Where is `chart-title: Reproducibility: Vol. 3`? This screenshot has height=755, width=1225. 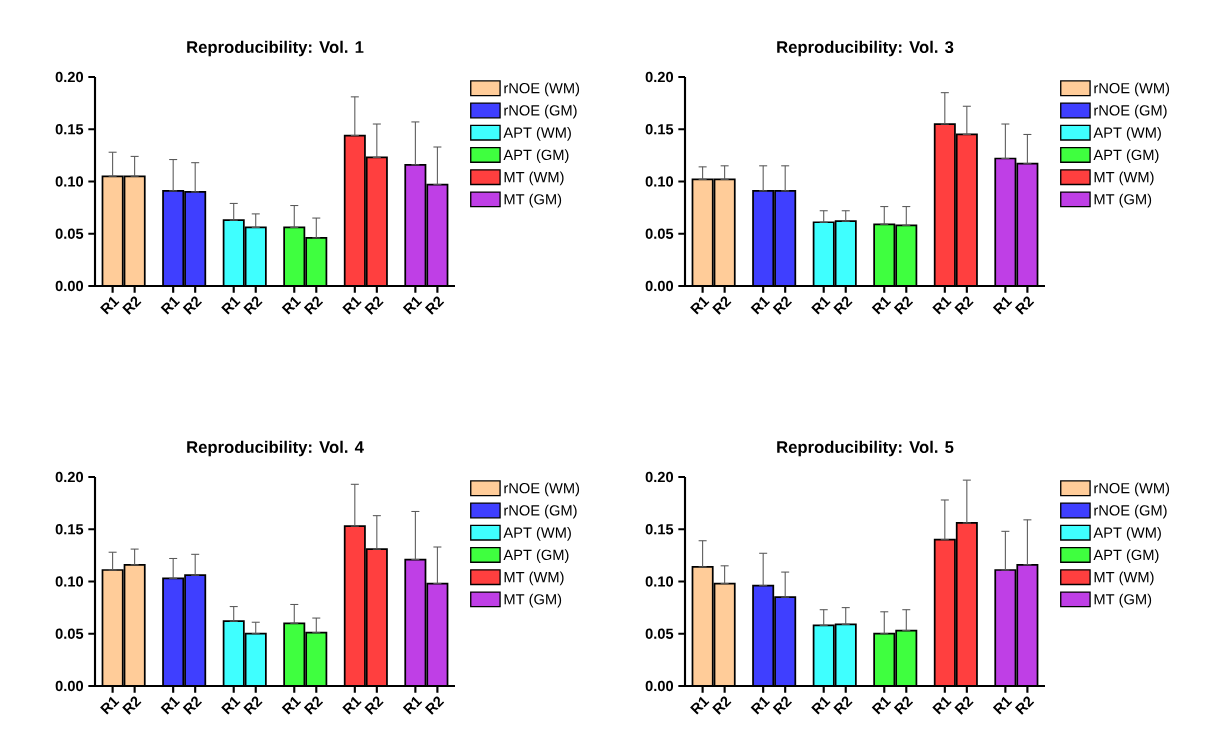
chart-title: Reproducibility: Vol. 3 is located at coordinates (865, 48).